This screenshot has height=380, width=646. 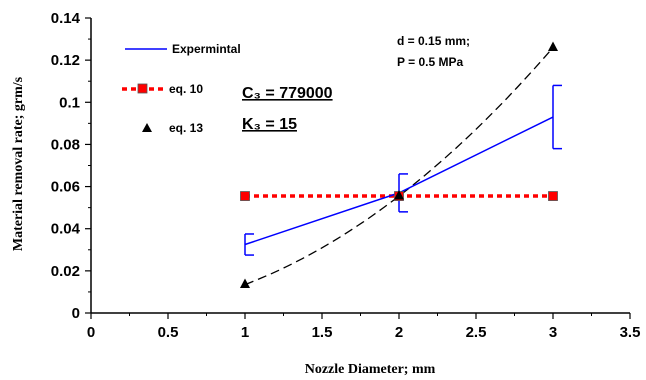 What do you see at coordinates (553, 332) in the screenshot?
I see `x-tick-label: 3` at bounding box center [553, 332].